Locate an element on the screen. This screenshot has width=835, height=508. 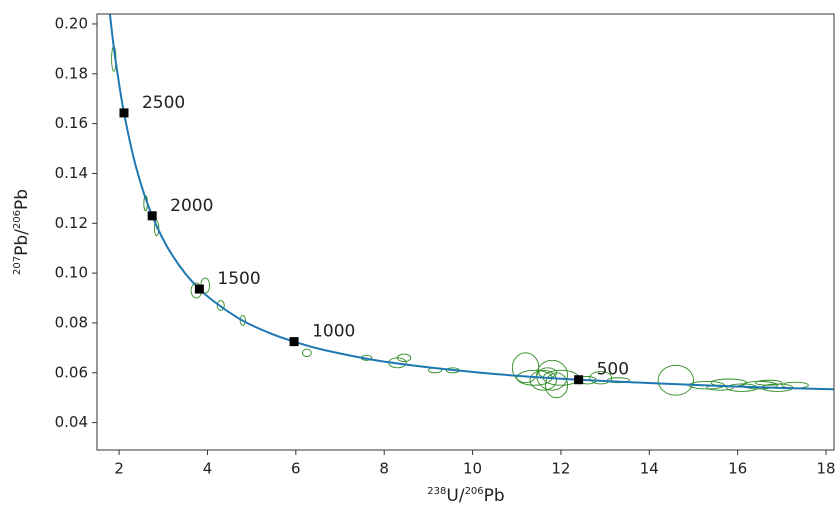
age-label: 1000 is located at coordinates (333, 332).